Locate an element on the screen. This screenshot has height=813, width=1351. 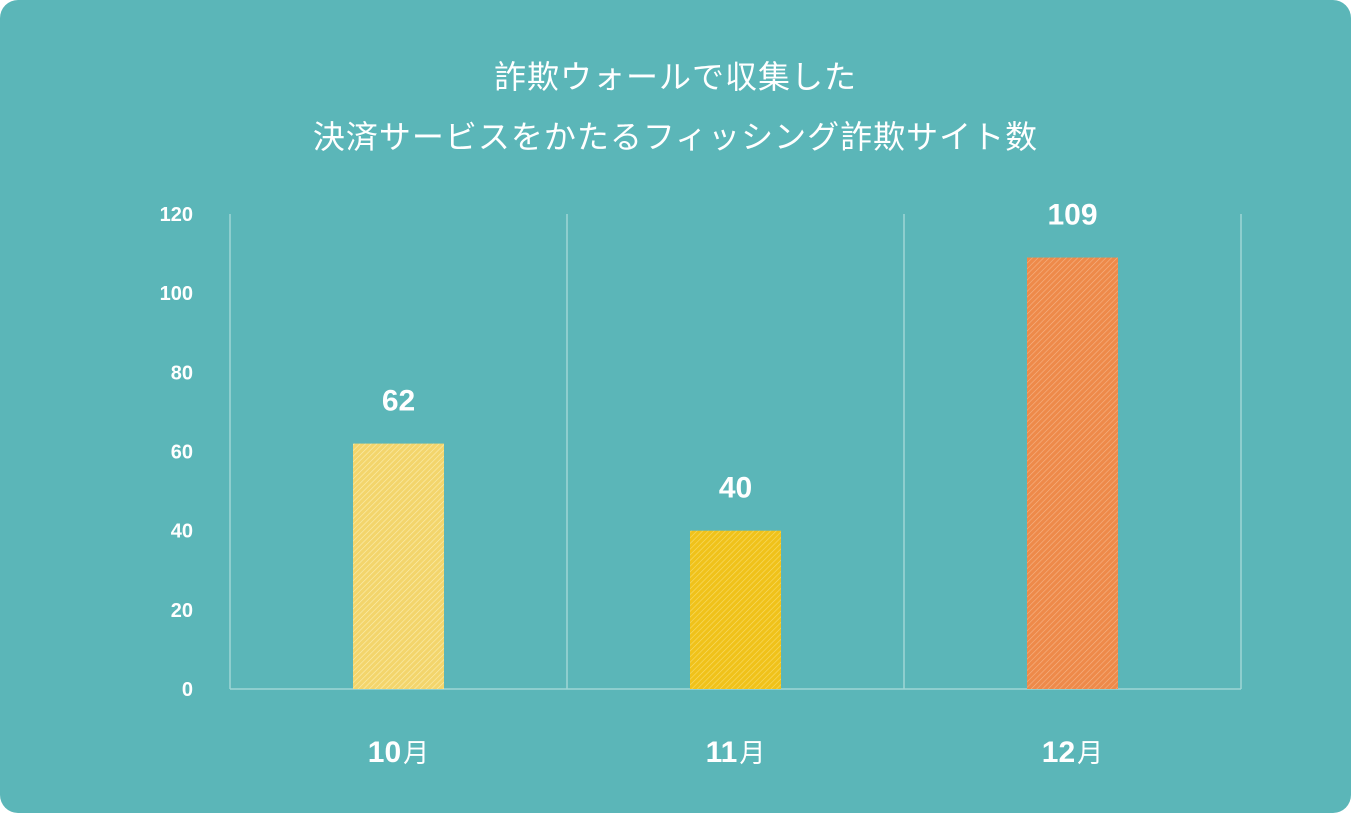
x-category-label: 10月 is located at coordinates (398, 752).